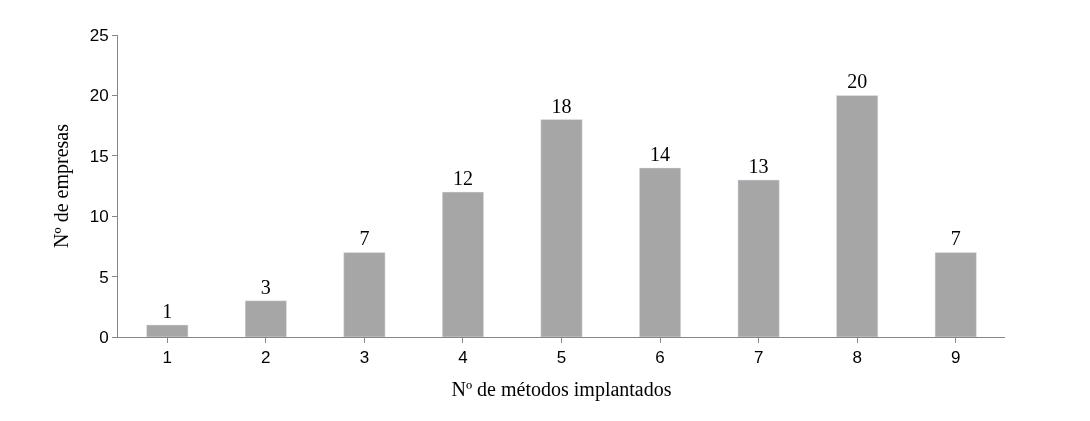 Image resolution: width=1090 pixels, height=421 pixels. I want to click on y-tick-label: 5, so click(104, 277).